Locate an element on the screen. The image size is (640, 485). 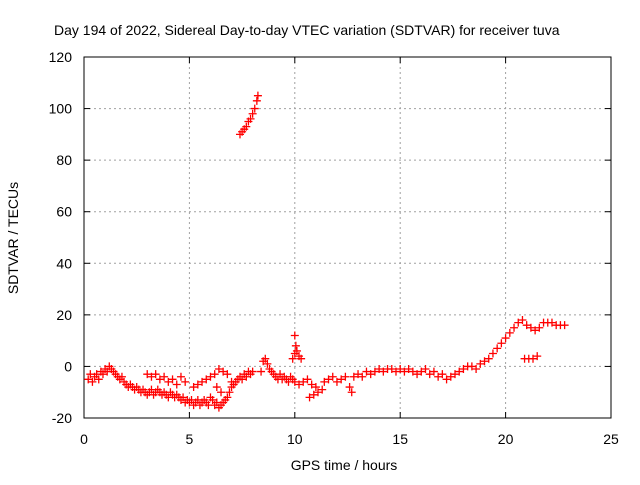
x-tick-label: 25 is located at coordinates (611, 439).